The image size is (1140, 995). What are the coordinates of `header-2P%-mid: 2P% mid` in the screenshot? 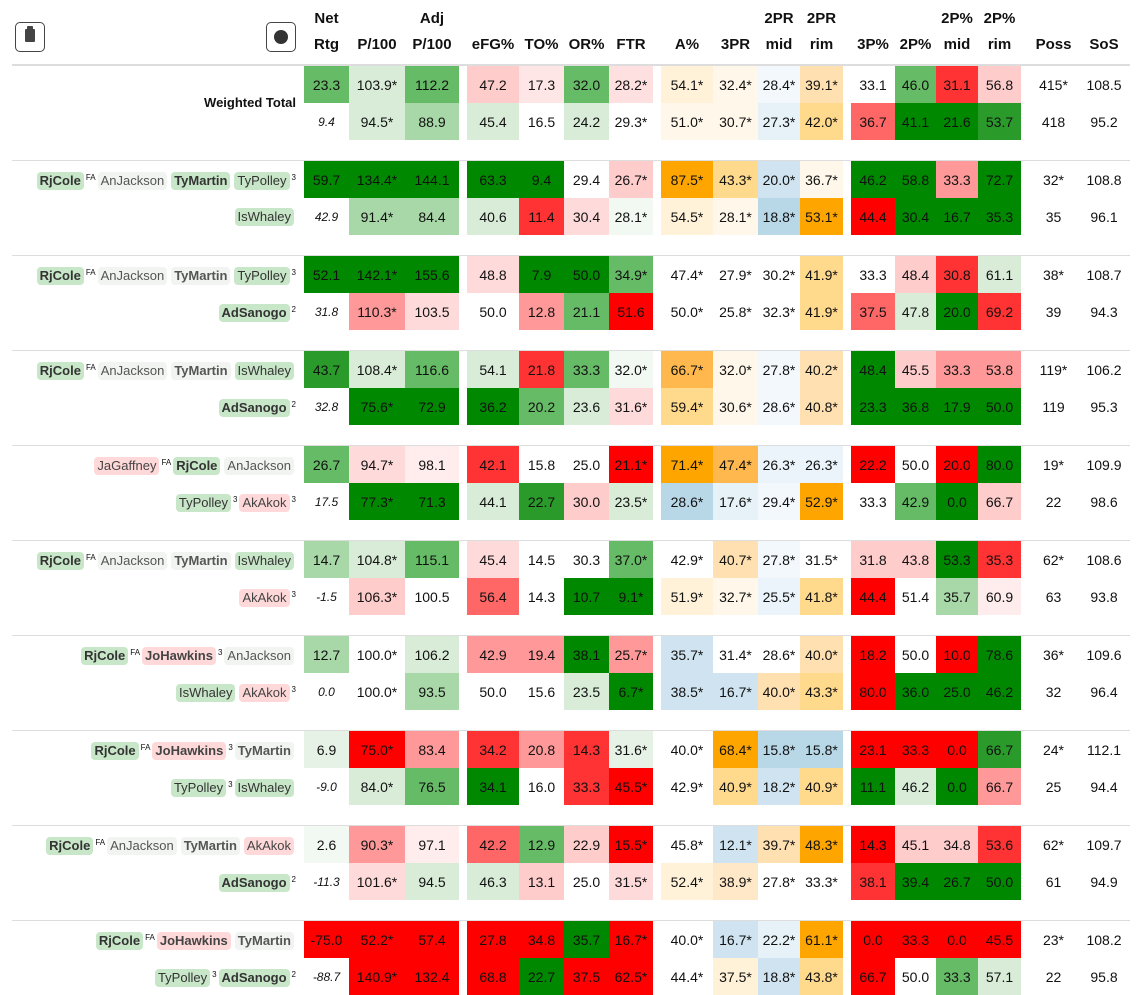 It's located at (957, 33).